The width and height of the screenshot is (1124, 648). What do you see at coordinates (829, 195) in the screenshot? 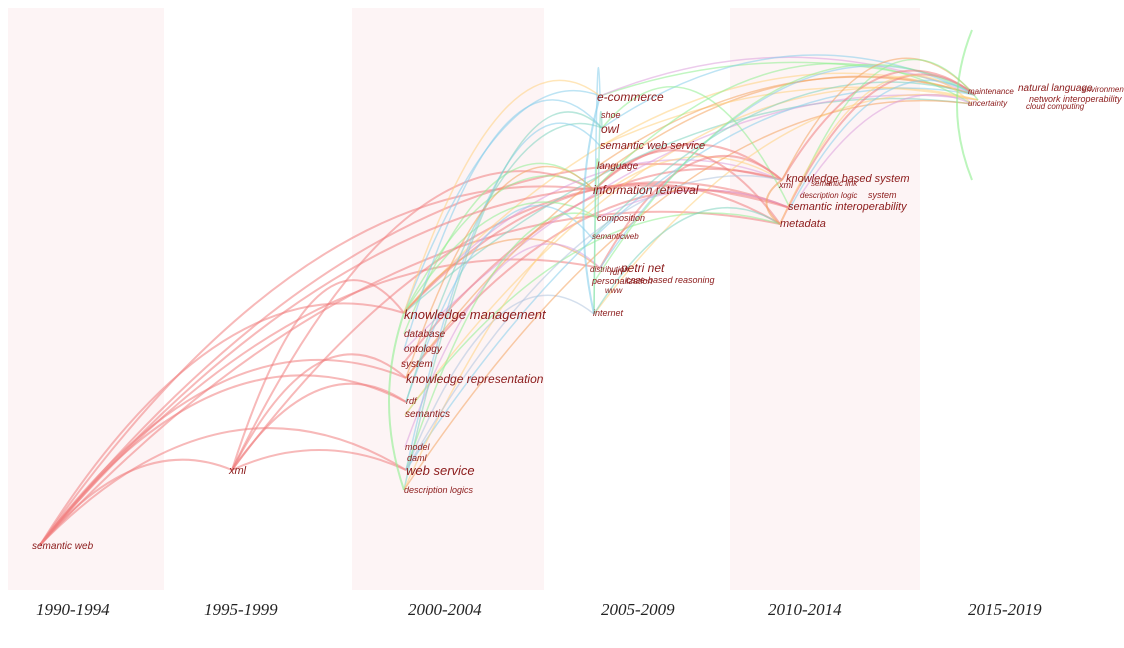
I see `keyword-description-logic: description logic` at bounding box center [829, 195].